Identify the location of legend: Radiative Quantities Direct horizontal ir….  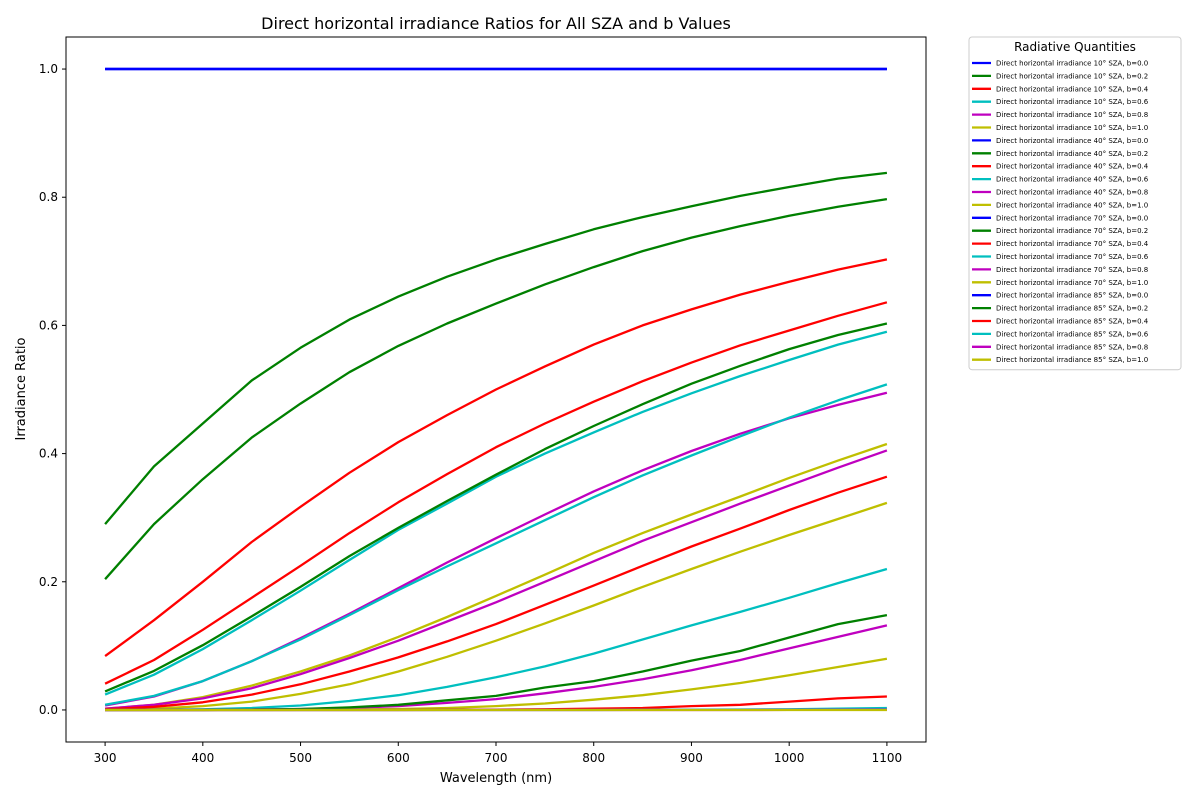
(1075, 203).